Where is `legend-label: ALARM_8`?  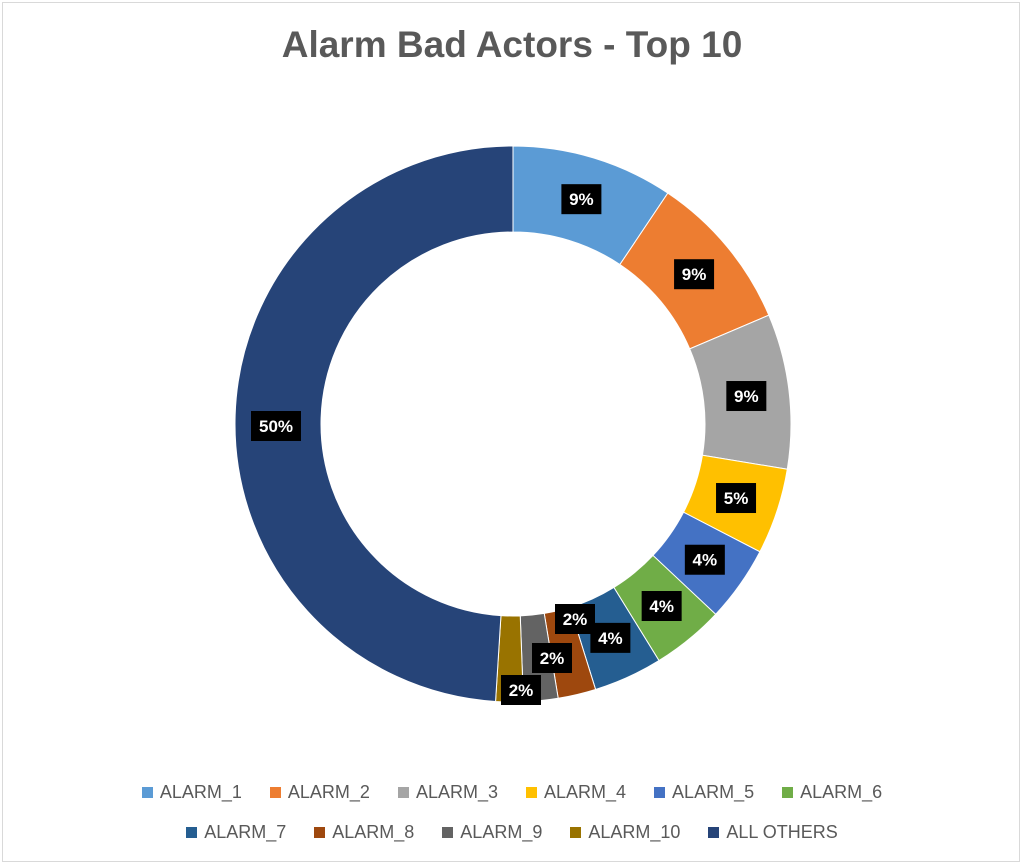
legend-label: ALARM_8 is located at coordinates (373, 832).